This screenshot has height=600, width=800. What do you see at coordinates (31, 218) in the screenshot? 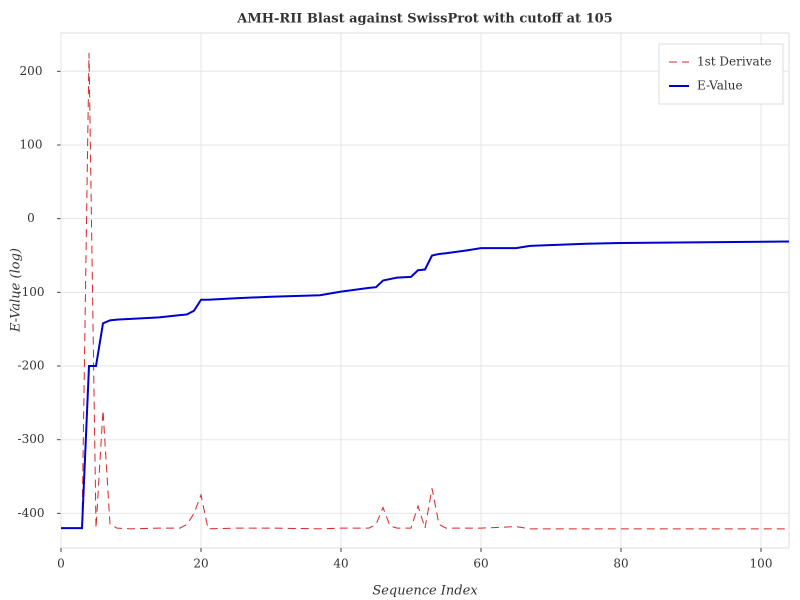
I see `y-tick-label: 0` at bounding box center [31, 218].